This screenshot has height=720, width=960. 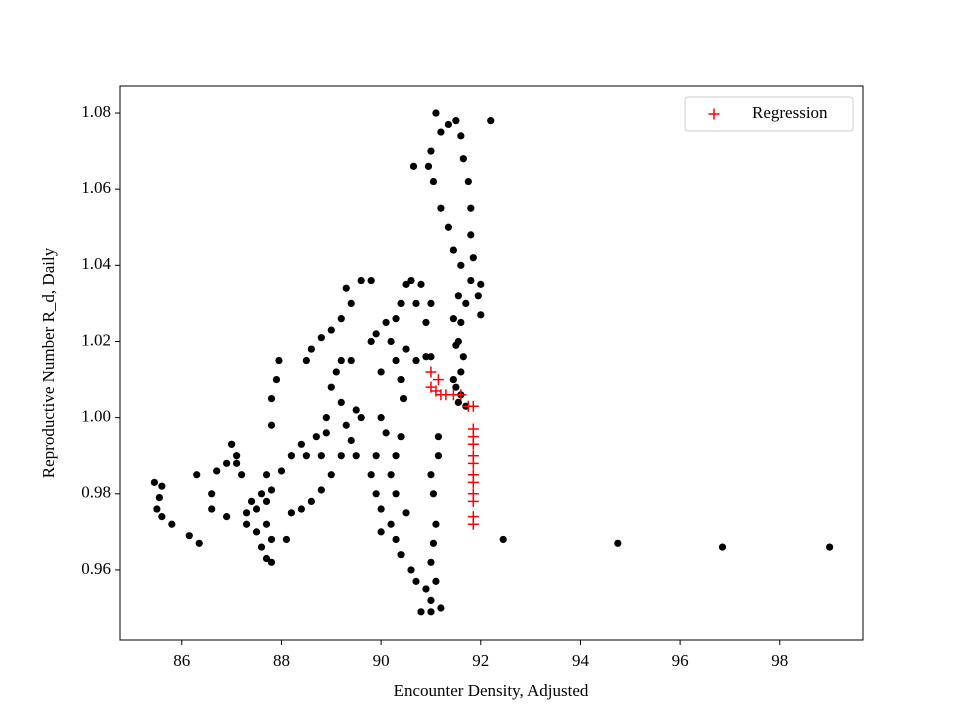 What do you see at coordinates (491, 690) in the screenshot?
I see `x-axis-label: Encounter Density, Adjusted` at bounding box center [491, 690].